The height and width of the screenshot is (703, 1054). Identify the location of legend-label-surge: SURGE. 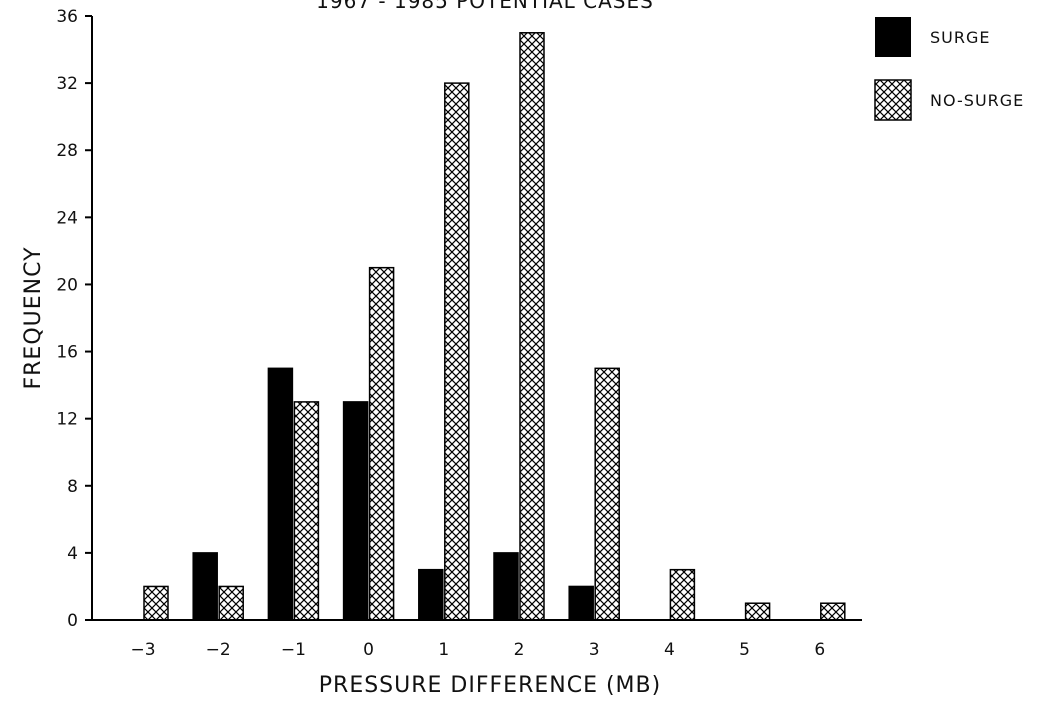
(960, 37).